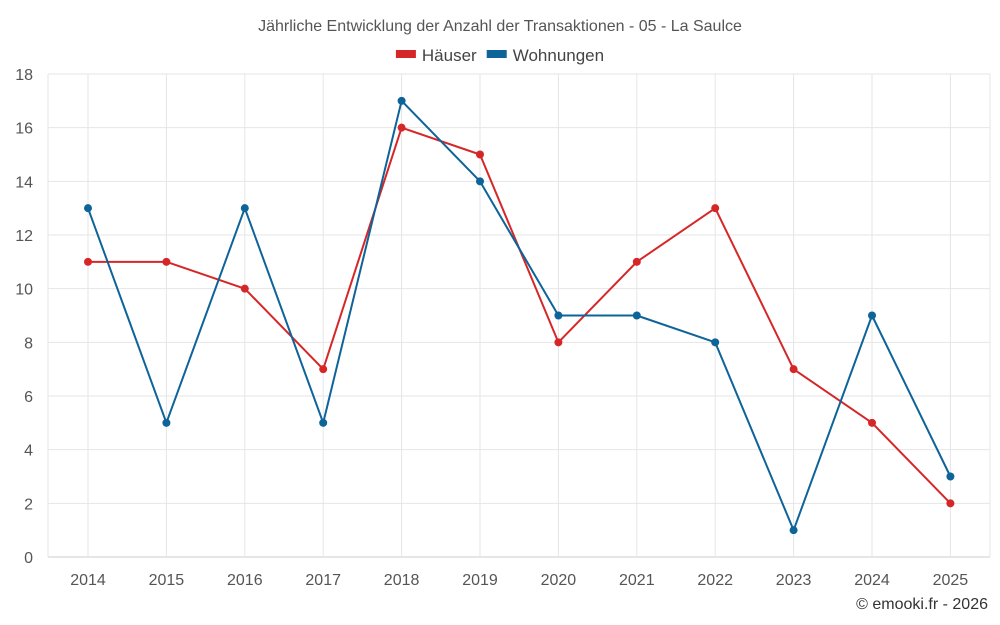 This screenshot has width=1000, height=625. What do you see at coordinates (28, 451) in the screenshot?
I see `y-tick-label: 4` at bounding box center [28, 451].